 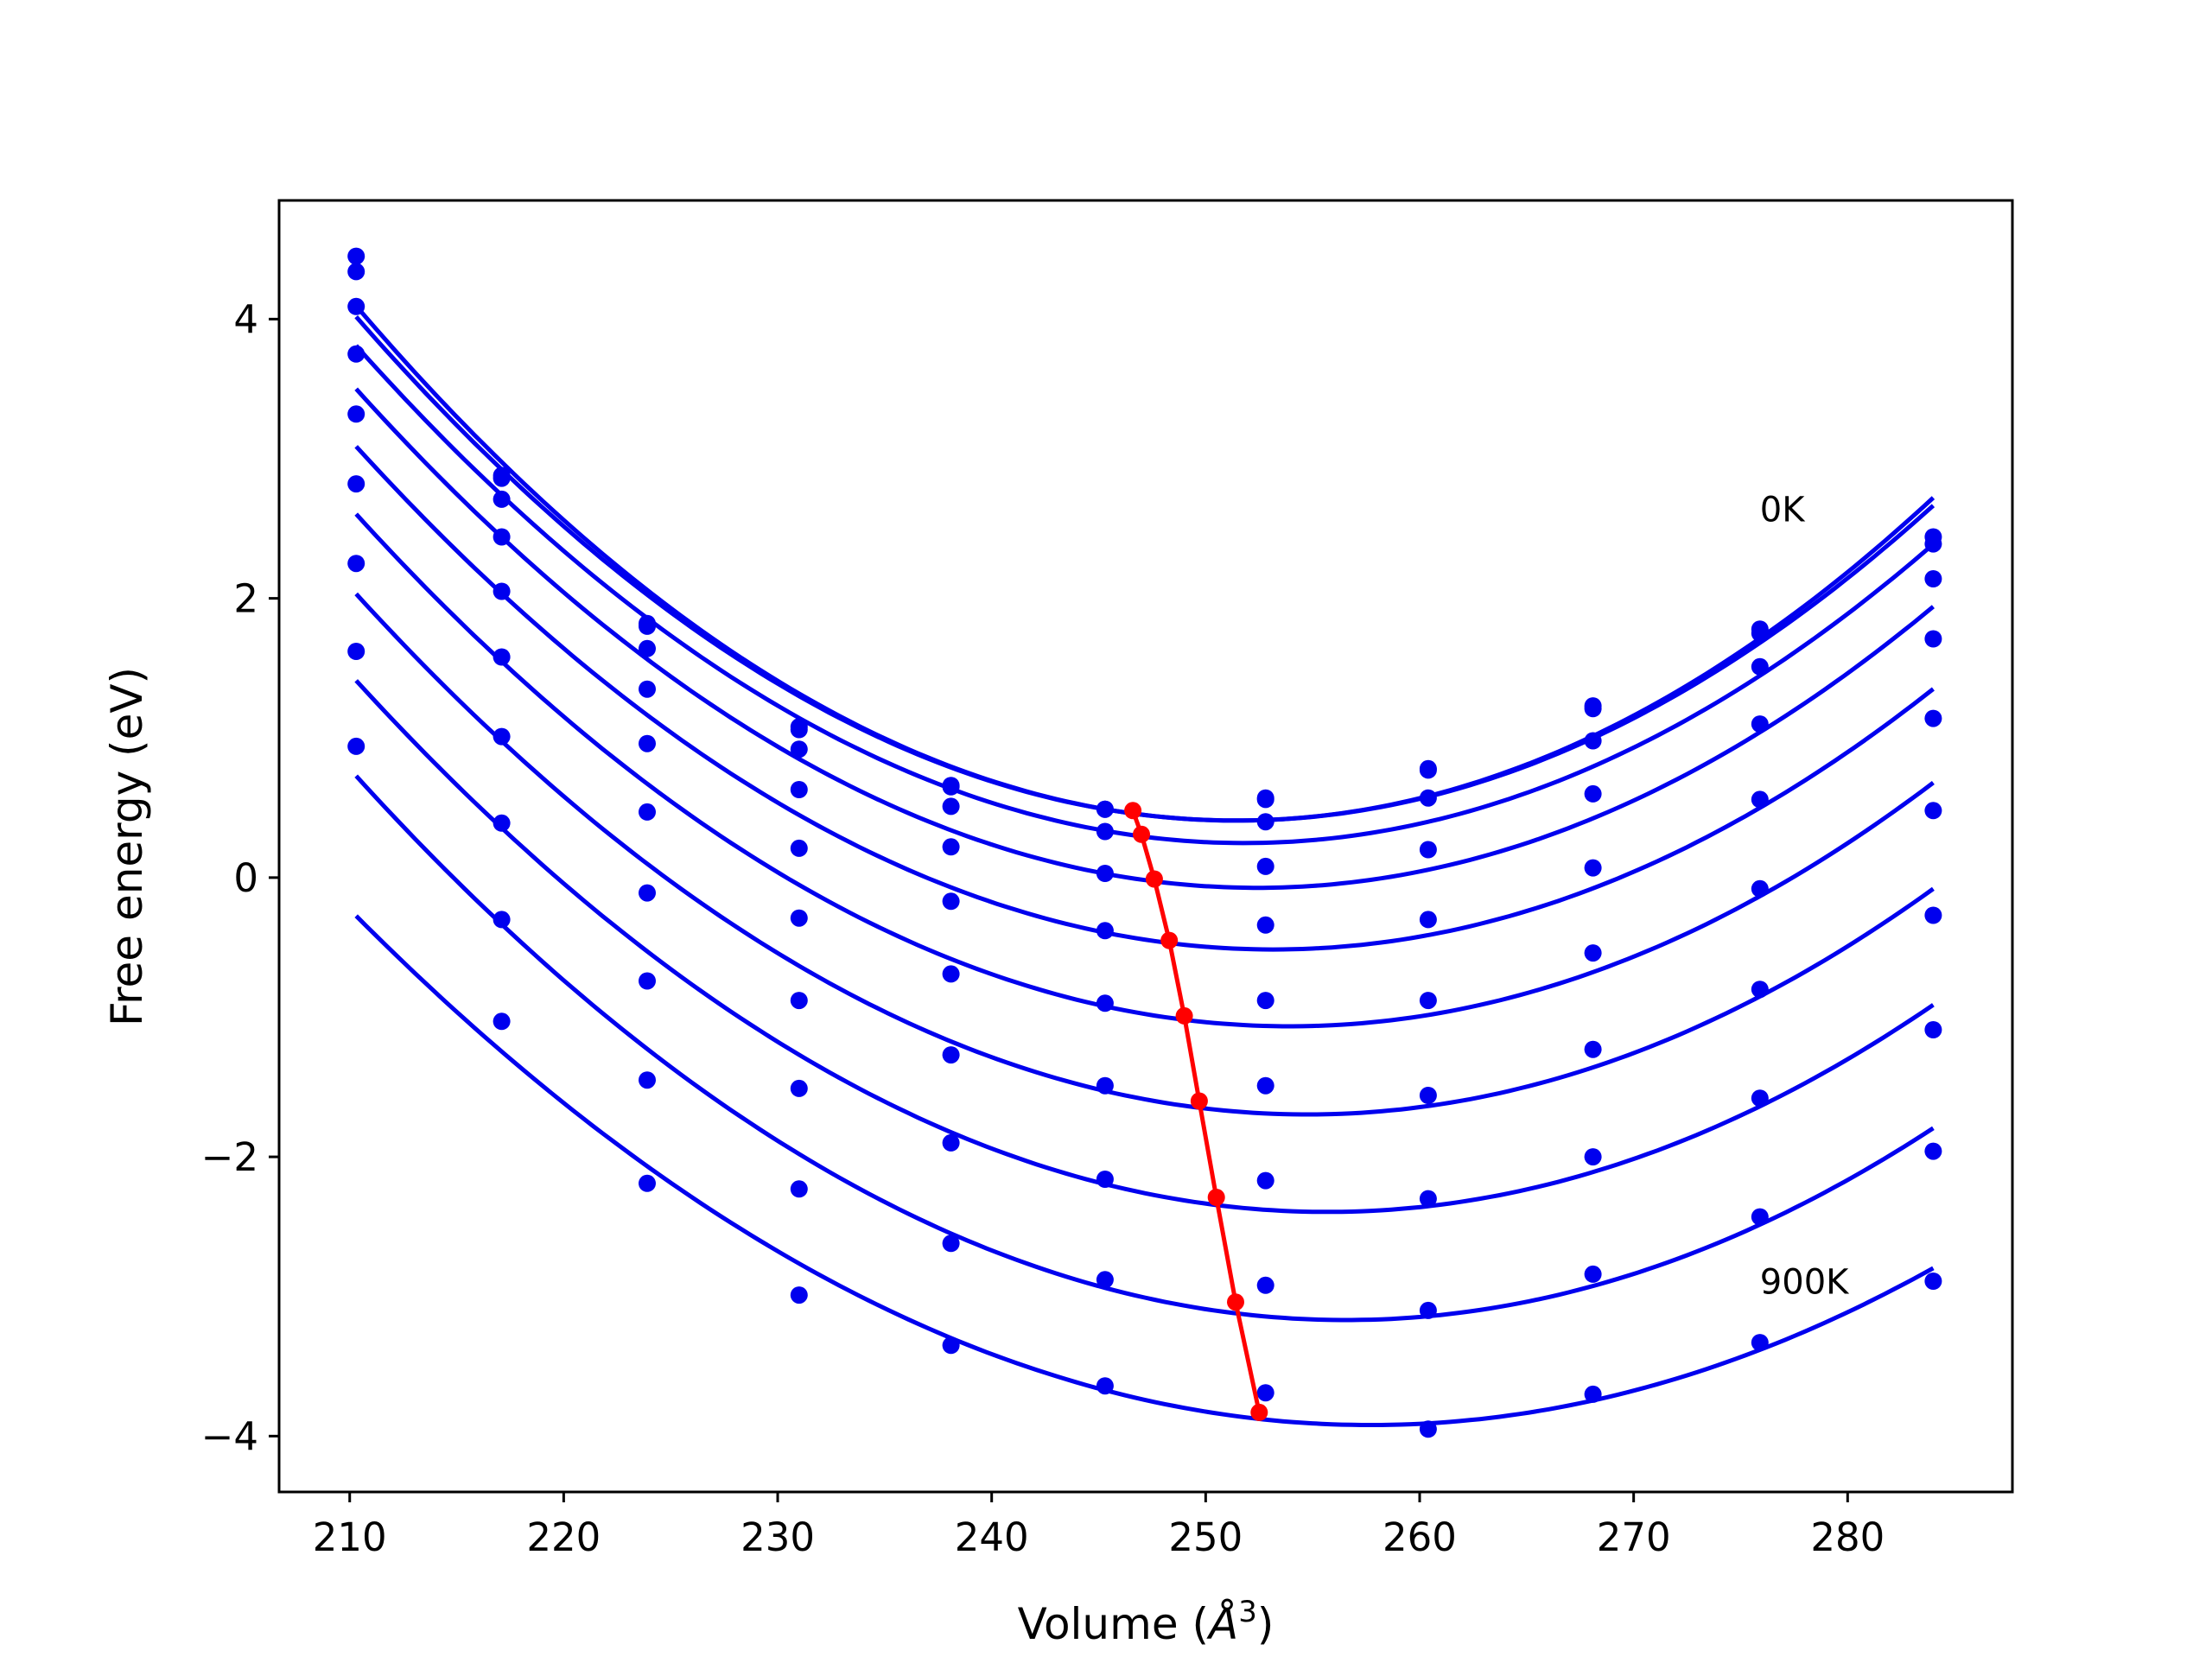 I want to click on x-axis-label-close: ), so click(x=1265, y=1624).